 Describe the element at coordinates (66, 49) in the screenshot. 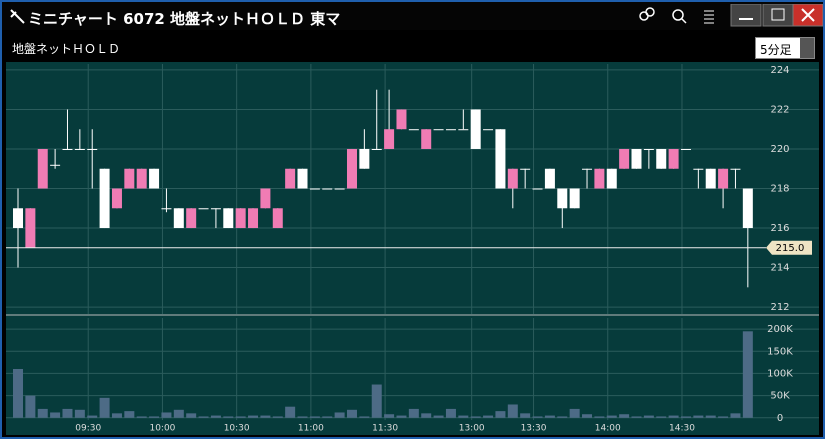

I see `instrument-label: 地盤ネットＨＯＬＤ` at that location.